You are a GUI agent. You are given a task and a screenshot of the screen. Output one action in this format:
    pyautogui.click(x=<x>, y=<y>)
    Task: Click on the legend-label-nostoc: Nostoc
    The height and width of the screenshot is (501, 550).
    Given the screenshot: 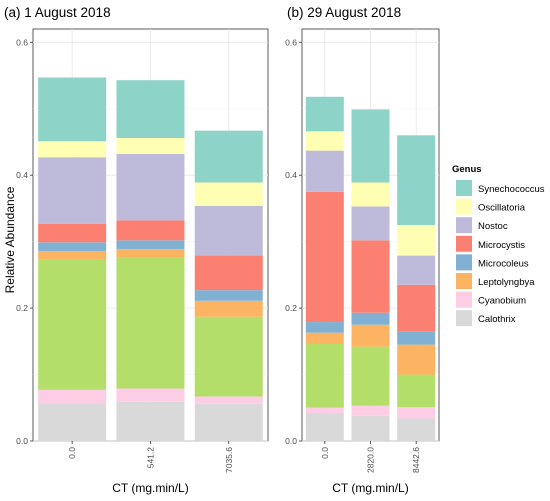 What is the action you would take?
    pyautogui.click(x=493, y=226)
    